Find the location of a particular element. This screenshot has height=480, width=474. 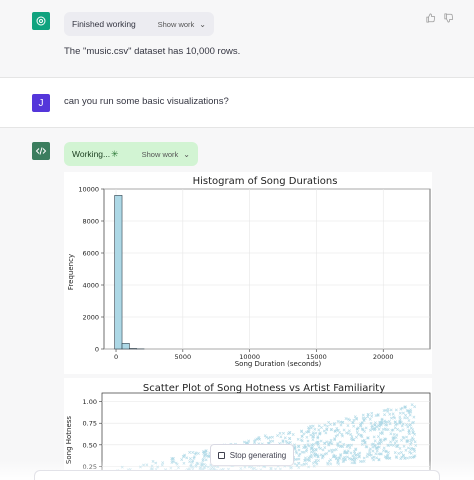

thumbs-up-icon is located at coordinates (431, 18).